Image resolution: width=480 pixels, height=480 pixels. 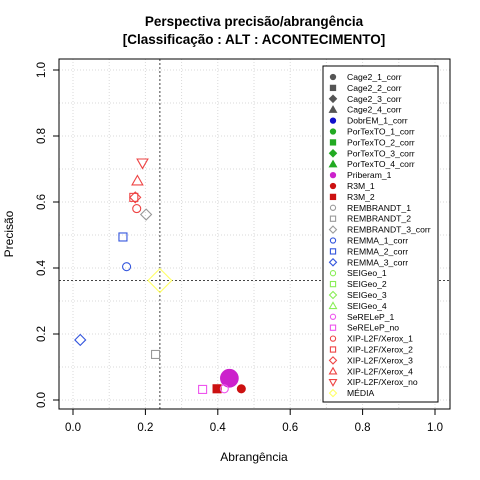 What do you see at coordinates (377, 241) in the screenshot?
I see `legend-label-15: REMMA_1_corr` at bounding box center [377, 241].